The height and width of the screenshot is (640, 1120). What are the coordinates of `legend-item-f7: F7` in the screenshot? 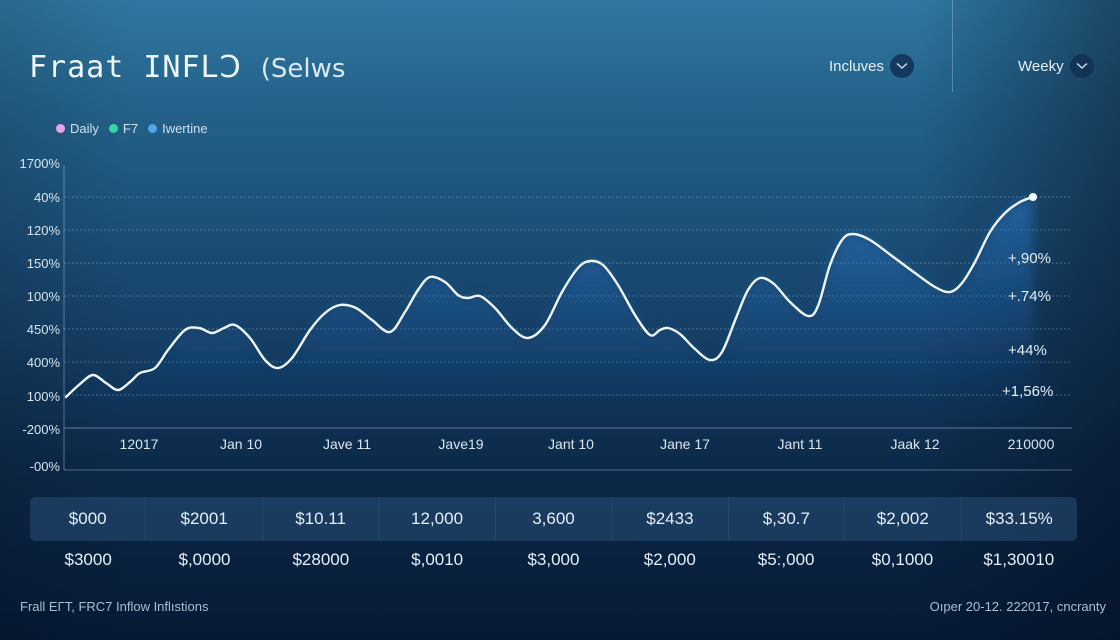 It's located at (123, 128).